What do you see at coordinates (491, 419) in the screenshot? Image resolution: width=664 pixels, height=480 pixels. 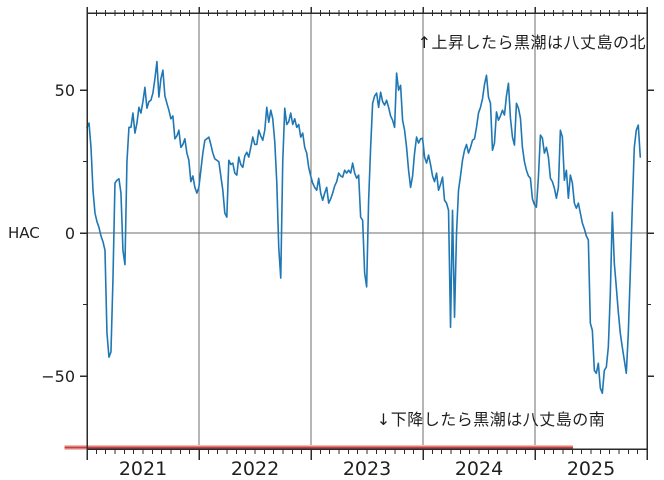 I see `annotation-bottom-south: ↓下降したら黒潮は八丈島の南` at bounding box center [491, 419].